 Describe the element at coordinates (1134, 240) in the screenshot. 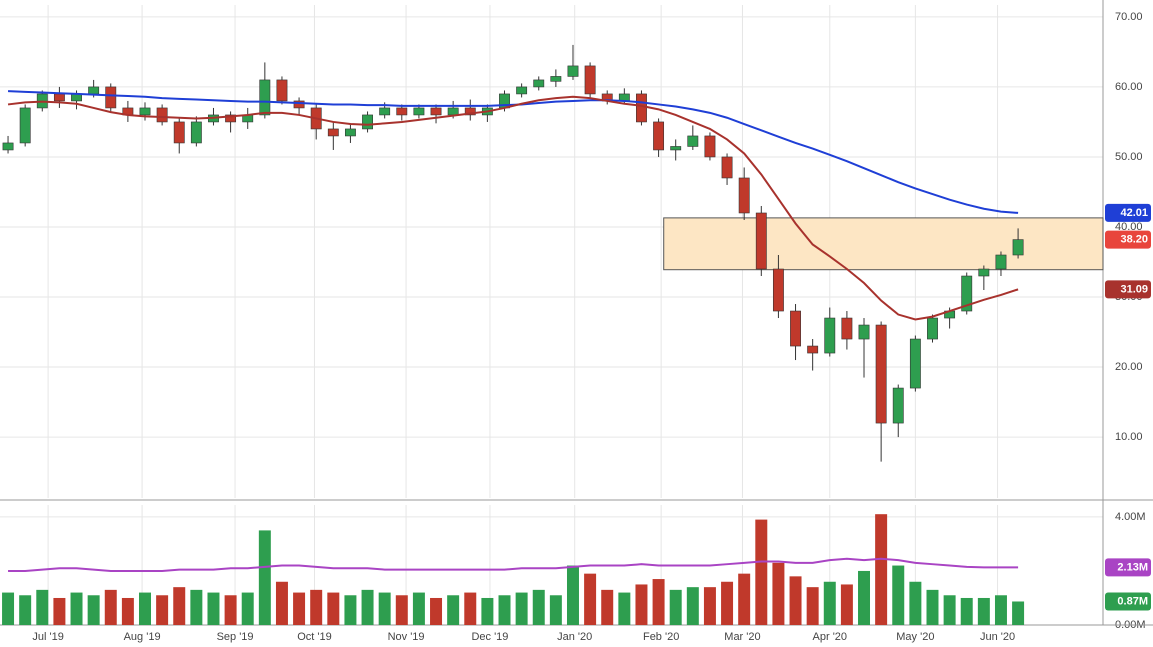

I see `price-badge-label: 38.20` at that location.